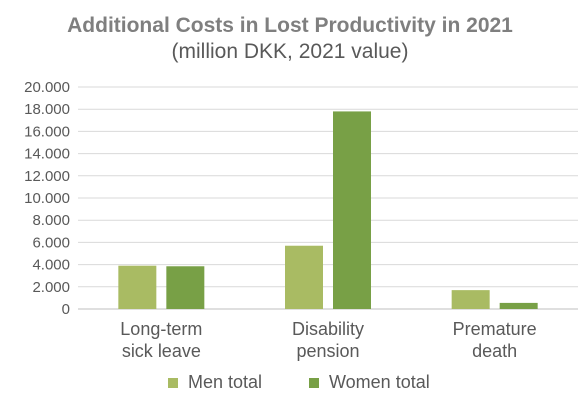 The height and width of the screenshot is (407, 580). What do you see at coordinates (51, 265) in the screenshot?
I see `y-tick-label: 4.000` at bounding box center [51, 265].